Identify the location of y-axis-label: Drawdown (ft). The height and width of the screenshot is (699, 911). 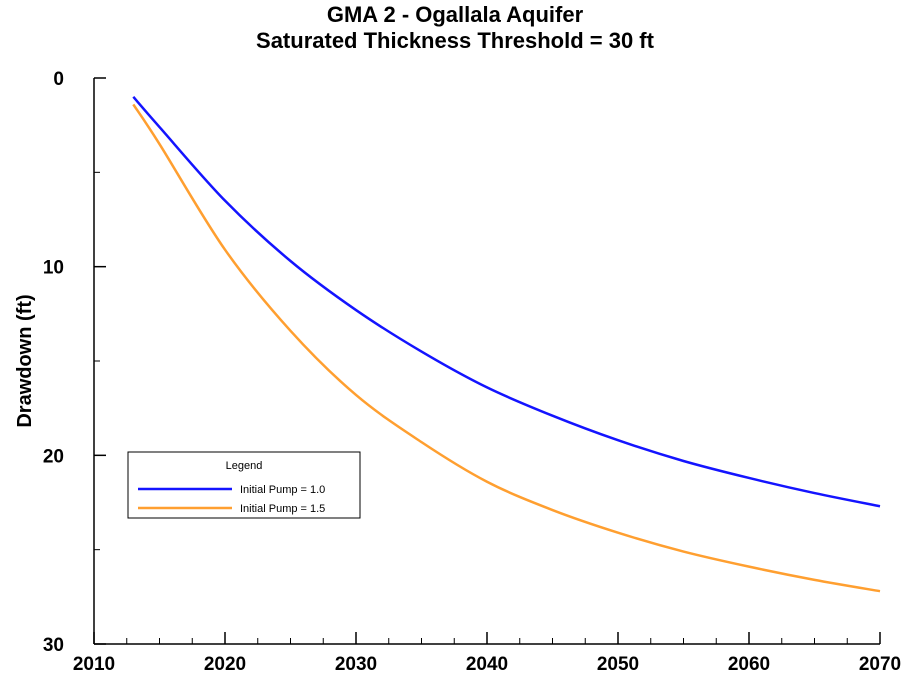
(25, 360).